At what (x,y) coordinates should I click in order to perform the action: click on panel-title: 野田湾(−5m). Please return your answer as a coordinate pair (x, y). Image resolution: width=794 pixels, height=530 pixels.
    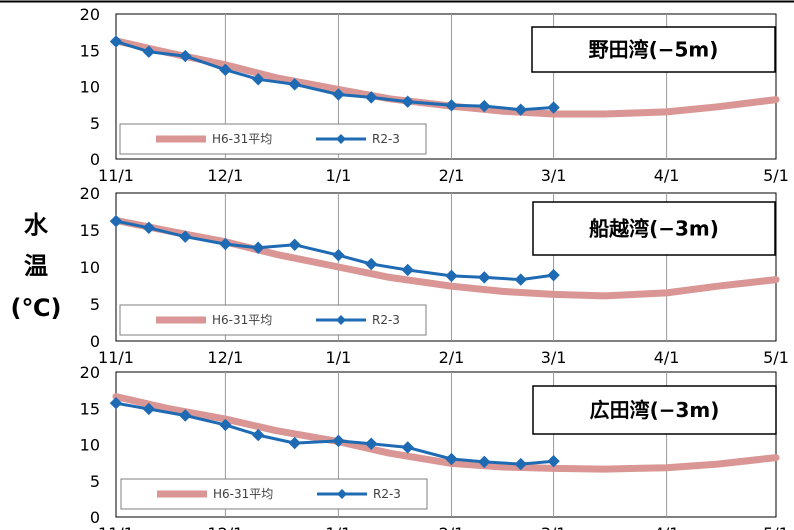
    Looking at the image, I should click on (654, 50).